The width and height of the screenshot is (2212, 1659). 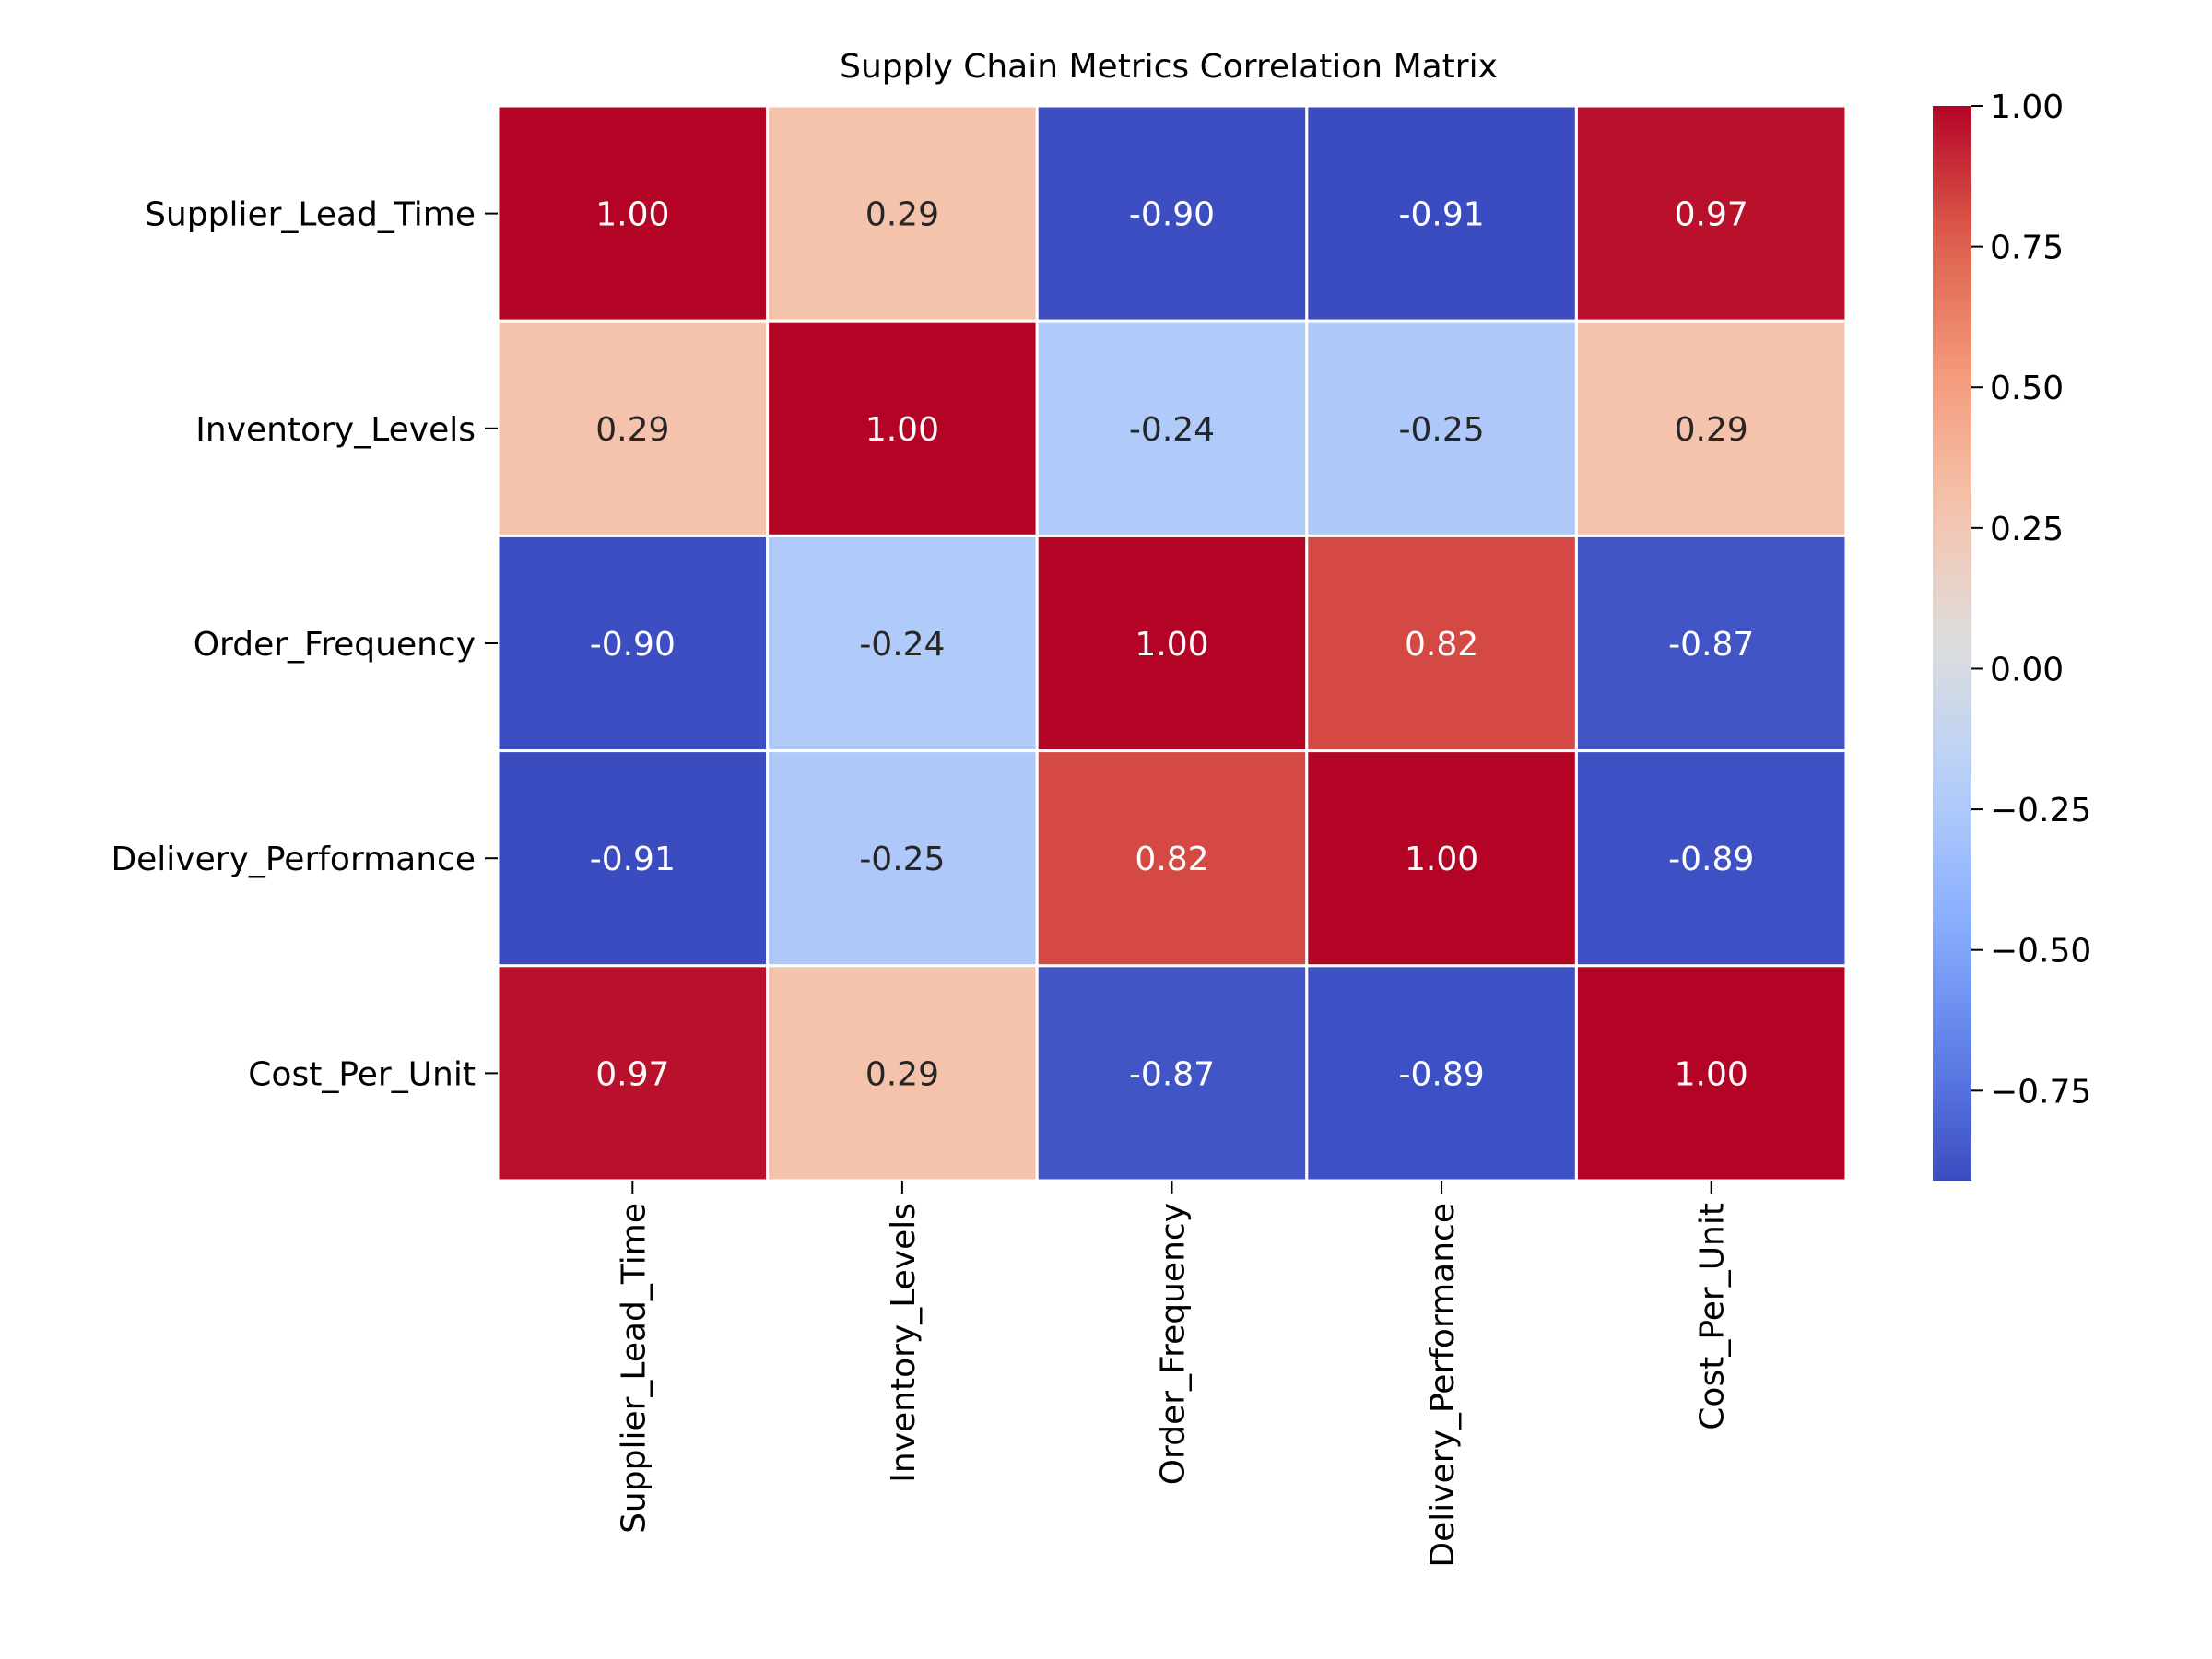 What do you see at coordinates (2027, 669) in the screenshot?
I see `colorbar-tick-label: 0.00` at bounding box center [2027, 669].